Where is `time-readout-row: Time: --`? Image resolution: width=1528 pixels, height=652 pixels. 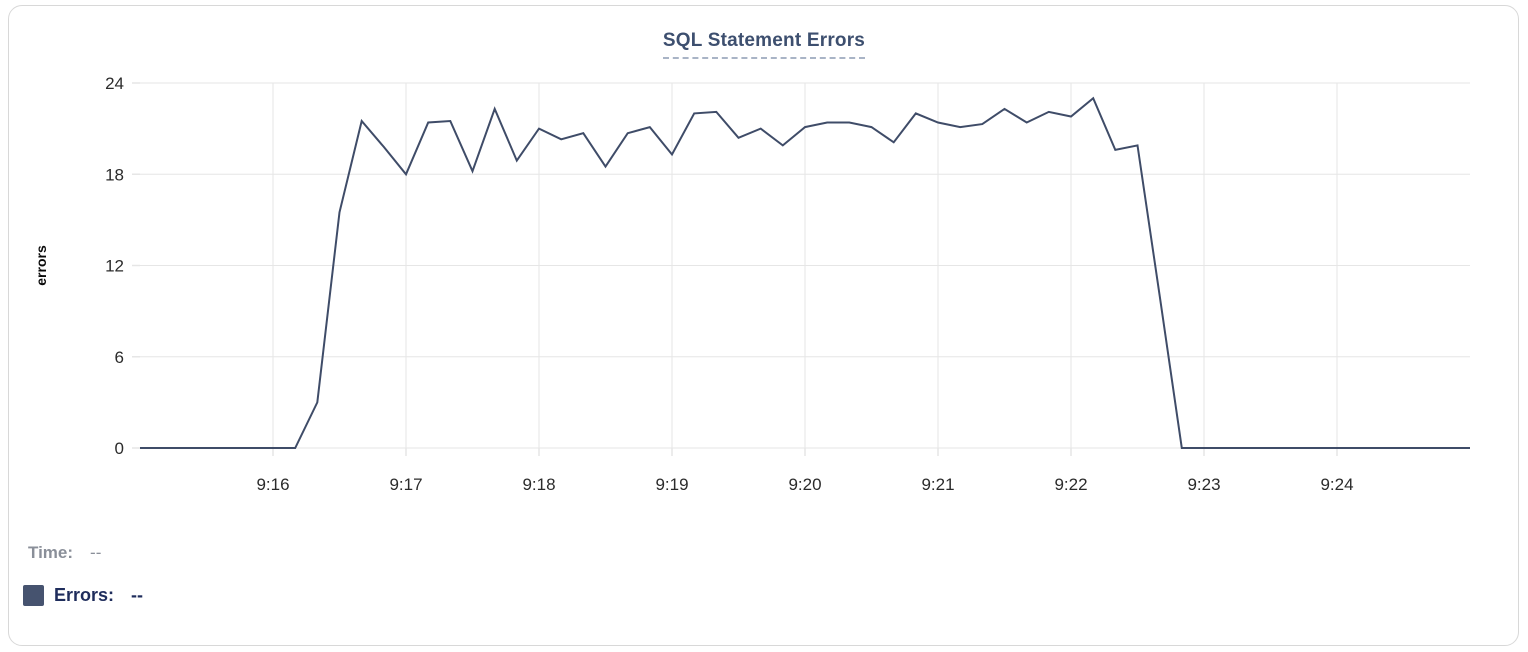
time-readout-row: Time: -- is located at coordinates (64, 553).